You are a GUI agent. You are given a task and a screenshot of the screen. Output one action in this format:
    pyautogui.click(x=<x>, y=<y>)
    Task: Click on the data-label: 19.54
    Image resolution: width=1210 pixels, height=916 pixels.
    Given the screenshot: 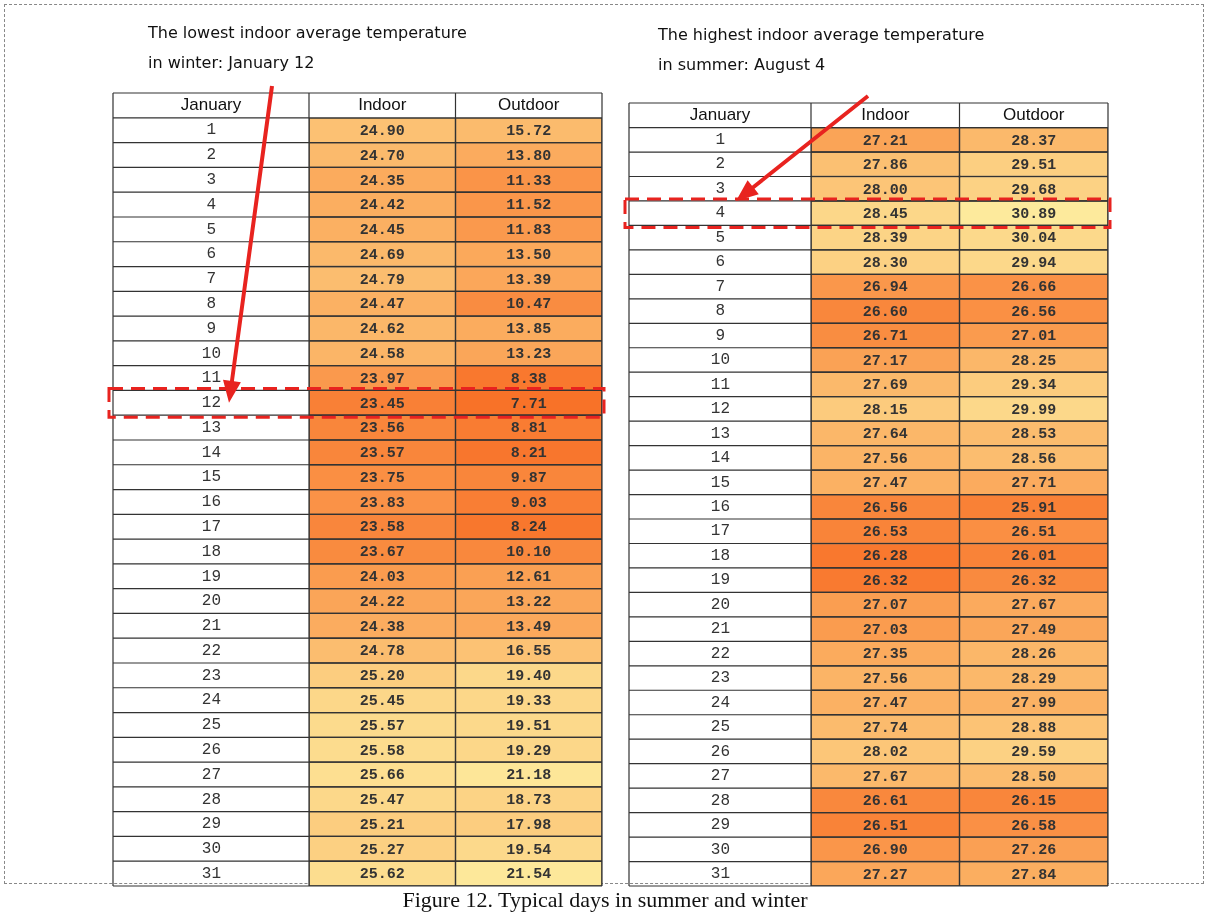 What is the action you would take?
    pyautogui.click(x=529, y=850)
    